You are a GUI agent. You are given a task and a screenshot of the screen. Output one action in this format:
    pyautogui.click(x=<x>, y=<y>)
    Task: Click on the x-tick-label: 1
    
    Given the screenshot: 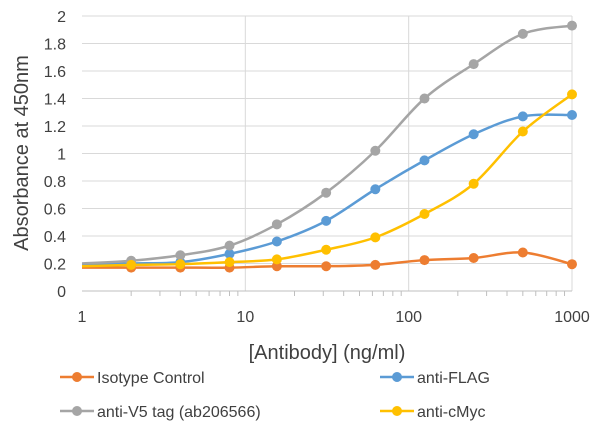 What is the action you would take?
    pyautogui.click(x=82, y=317)
    